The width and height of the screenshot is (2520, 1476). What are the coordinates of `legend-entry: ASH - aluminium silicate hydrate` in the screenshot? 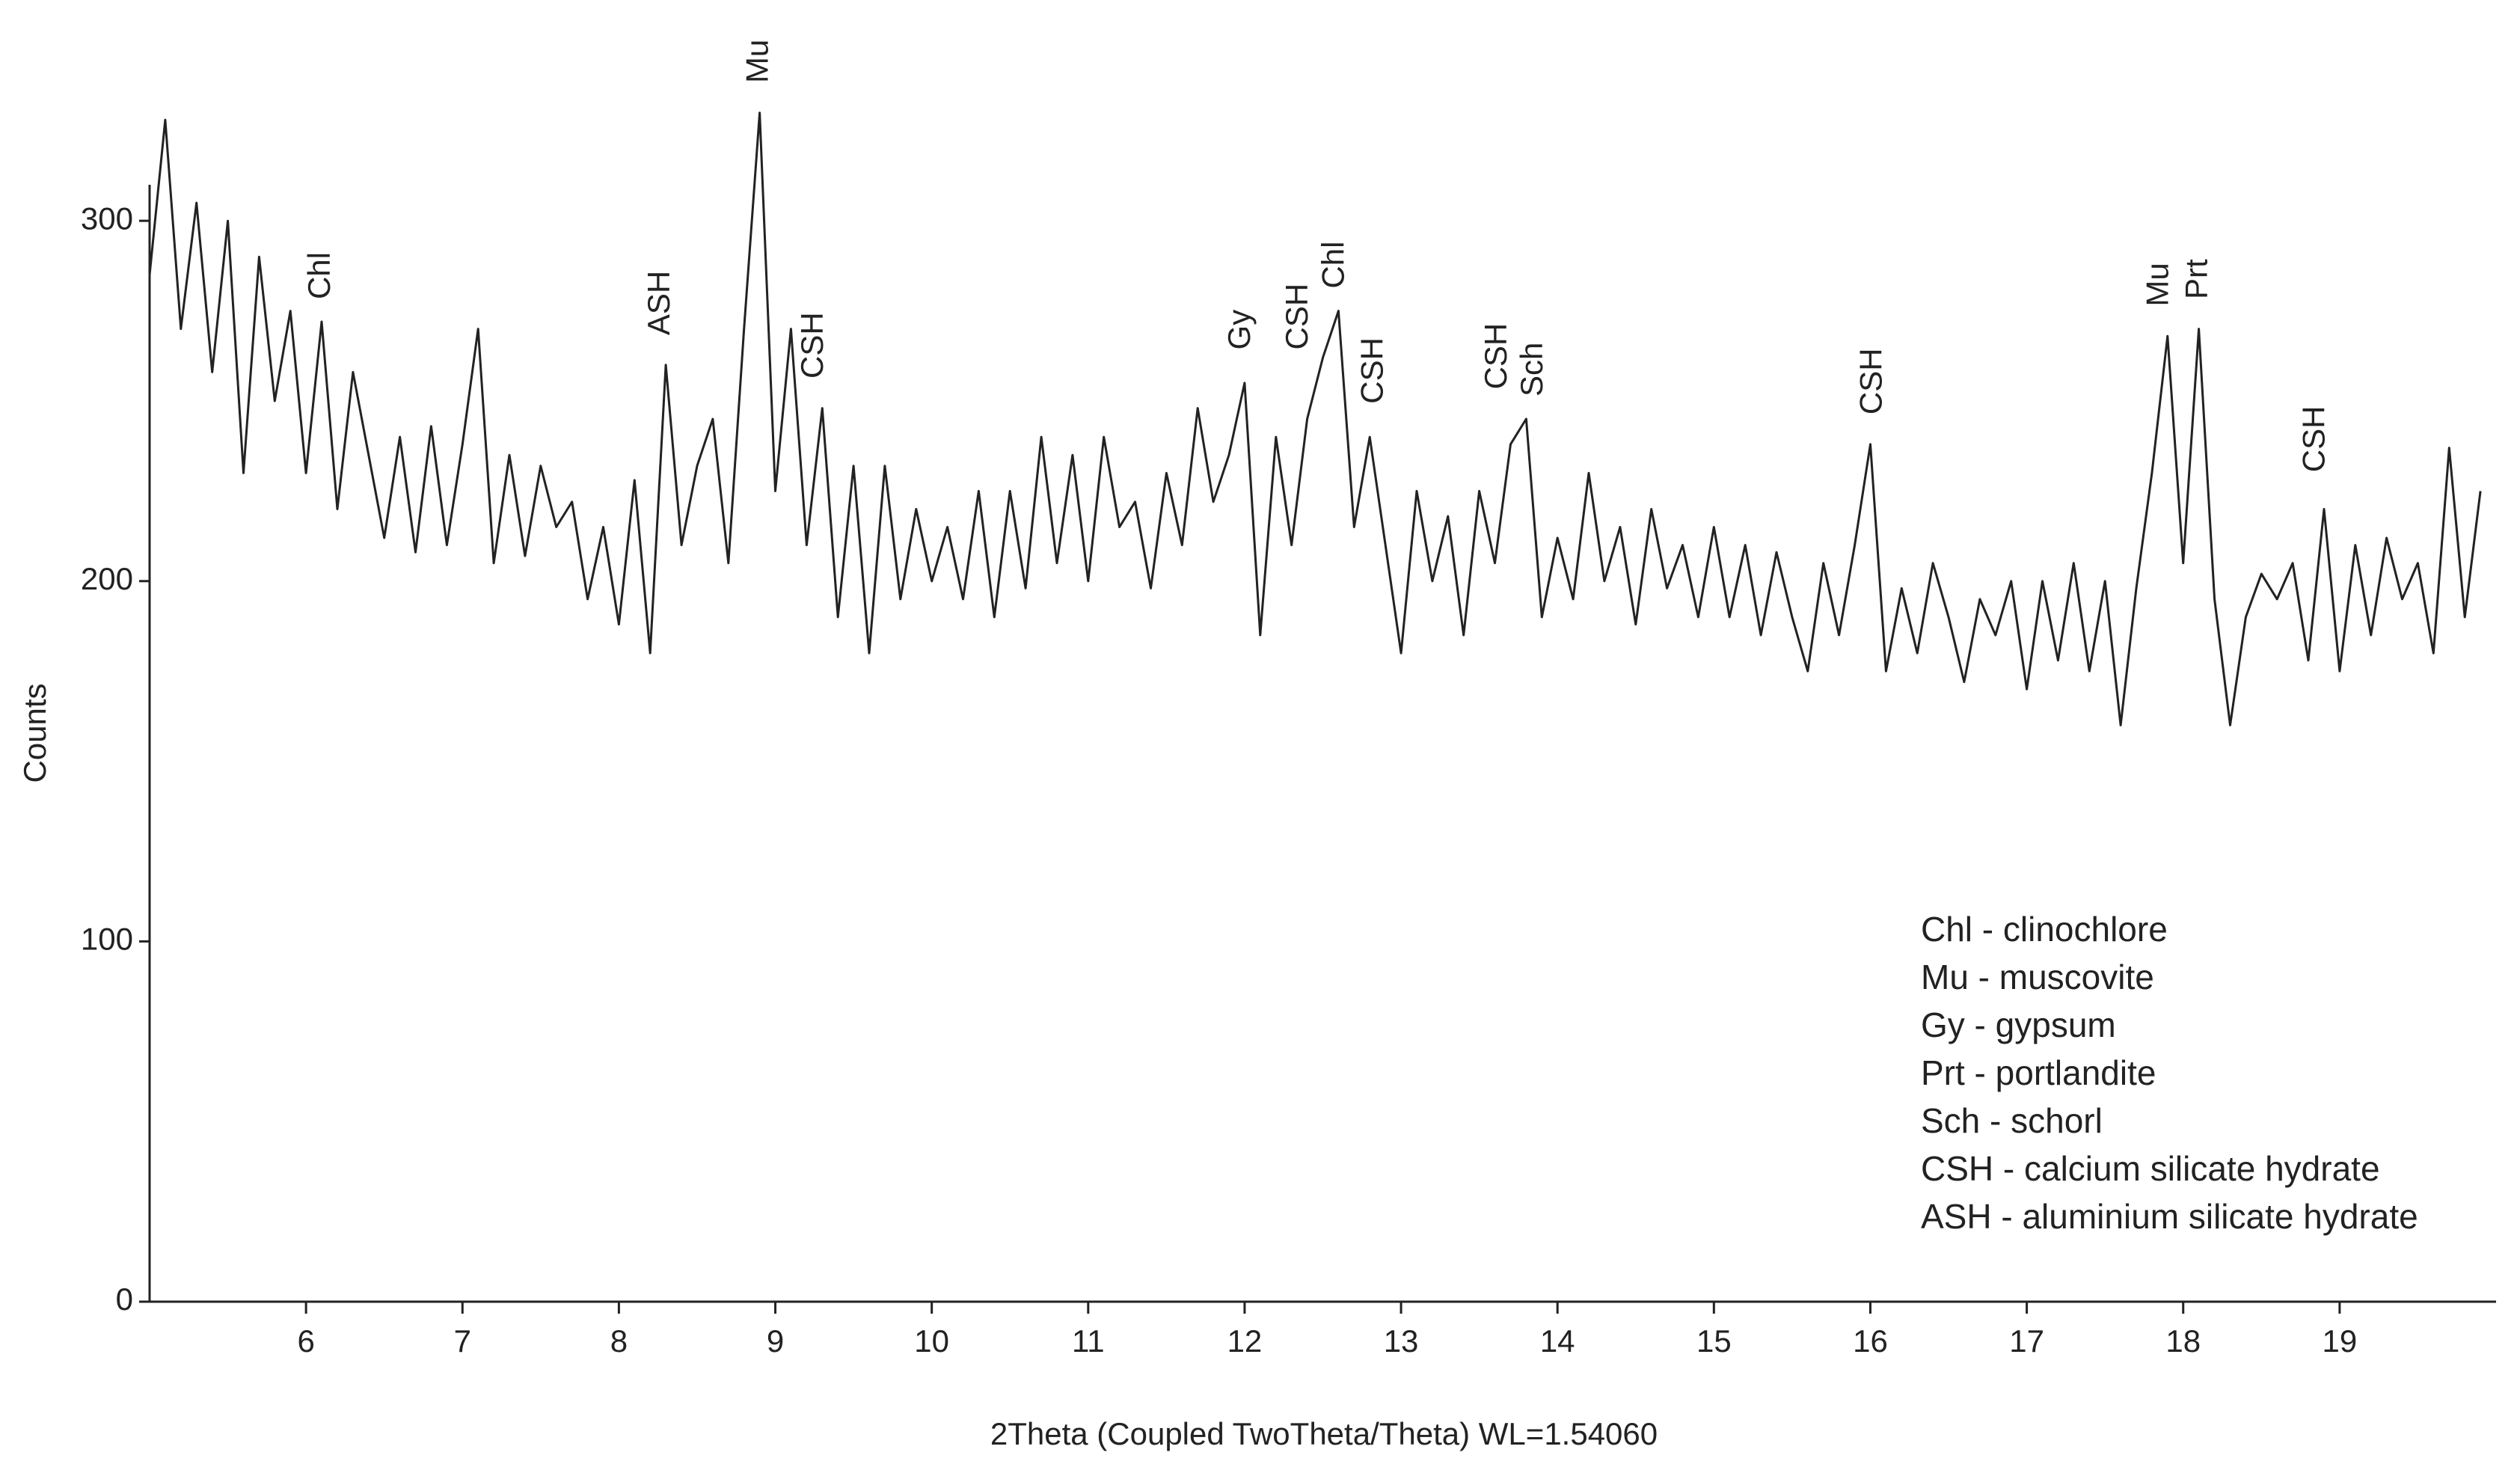 It's located at (2169, 1216).